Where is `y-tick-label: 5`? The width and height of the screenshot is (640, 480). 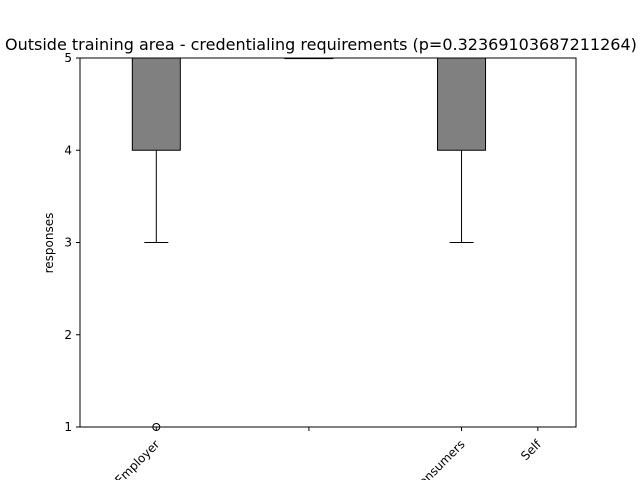 y-tick-label: 5 is located at coordinates (68, 58).